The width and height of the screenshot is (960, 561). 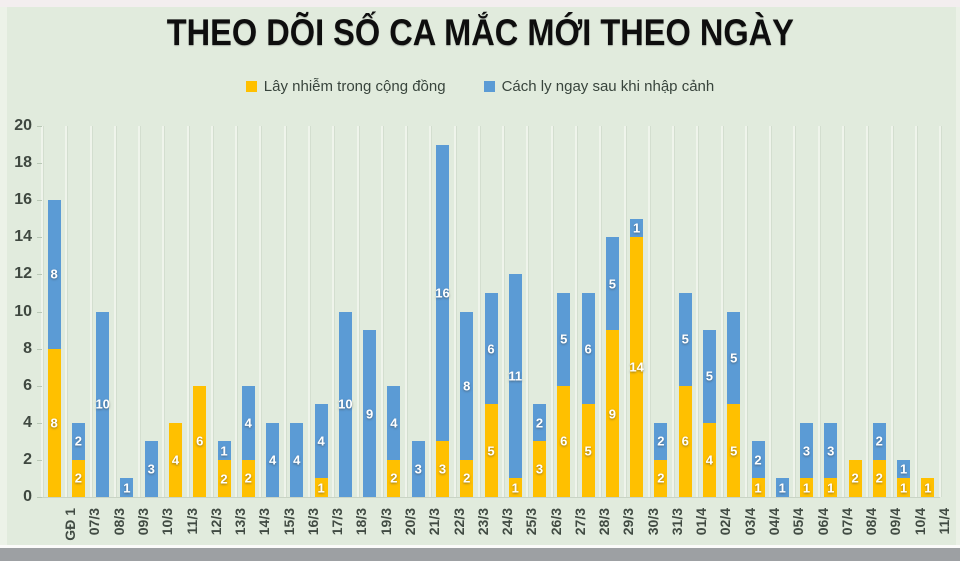 I want to click on bar-segment-community: 9, so click(x=612, y=413).